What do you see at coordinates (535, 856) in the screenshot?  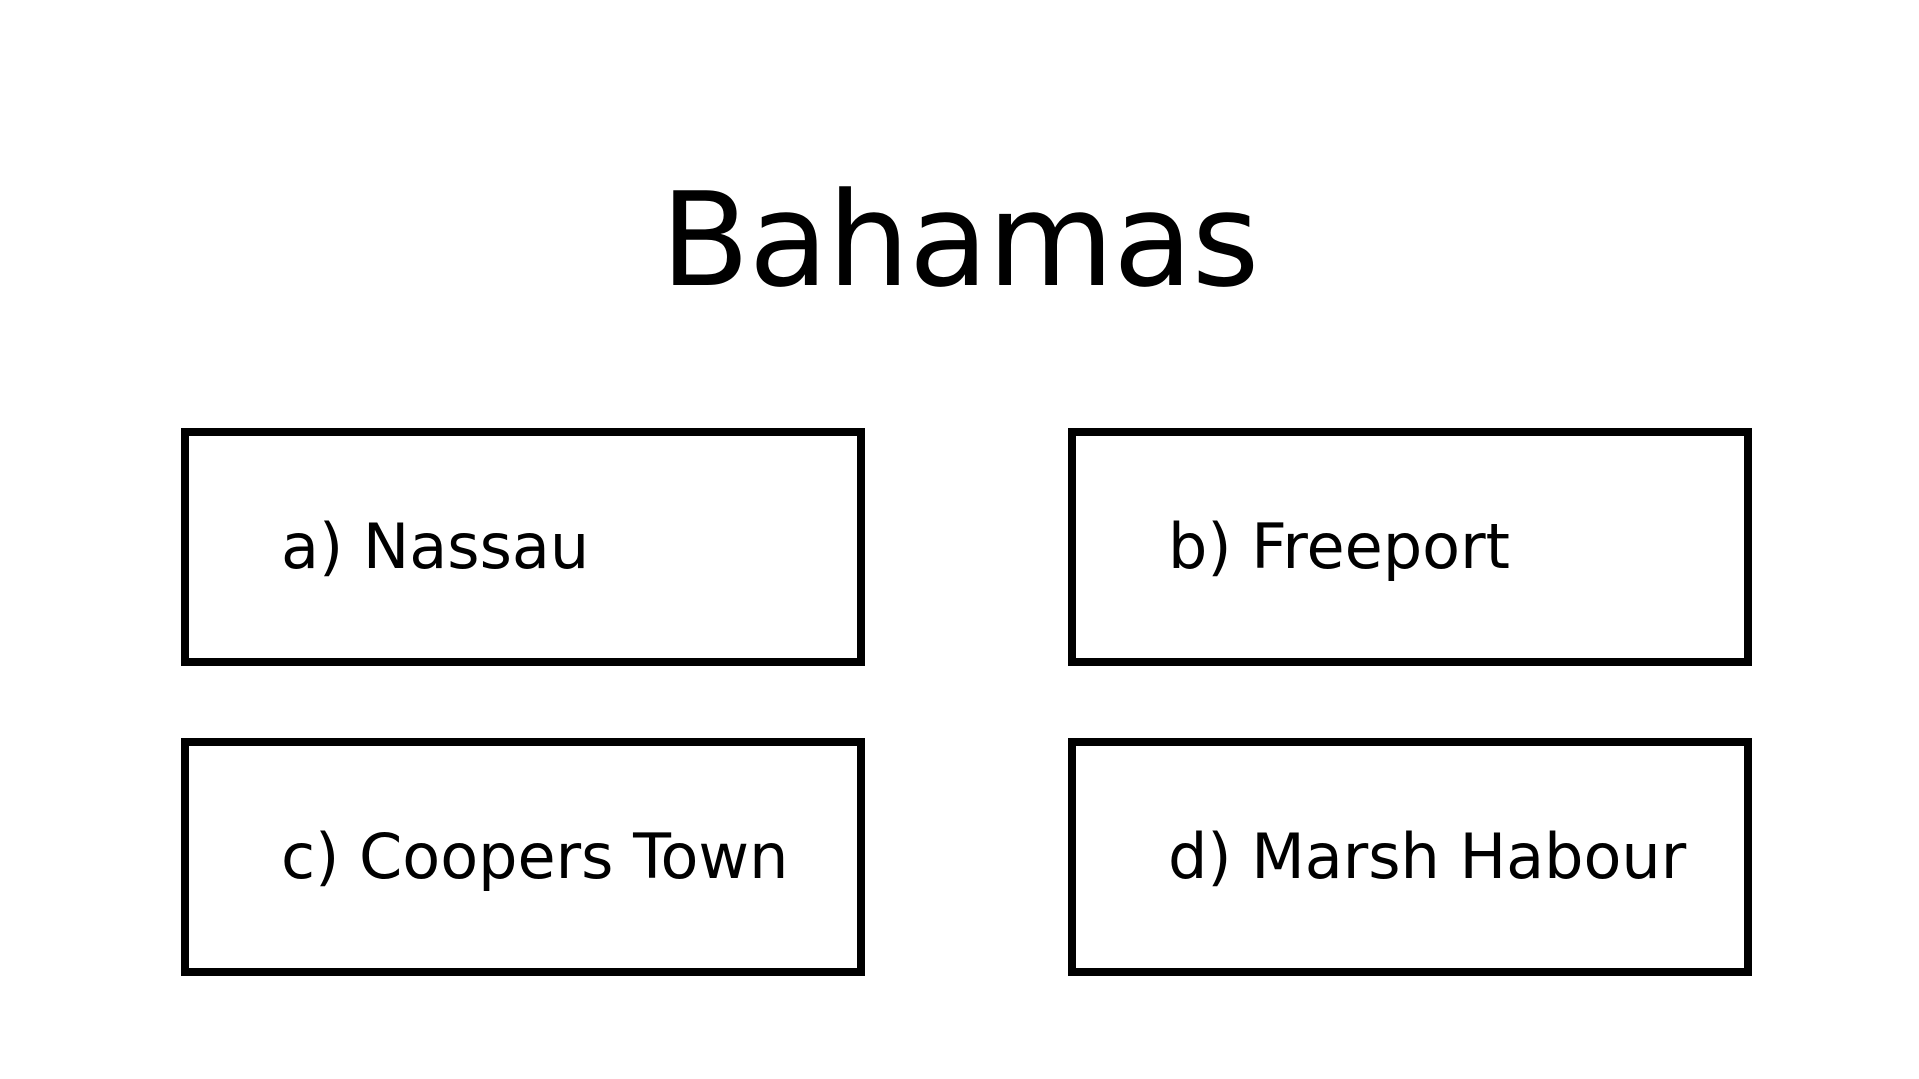 I see `answer-option-label: c) Coopers Town` at bounding box center [535, 856].